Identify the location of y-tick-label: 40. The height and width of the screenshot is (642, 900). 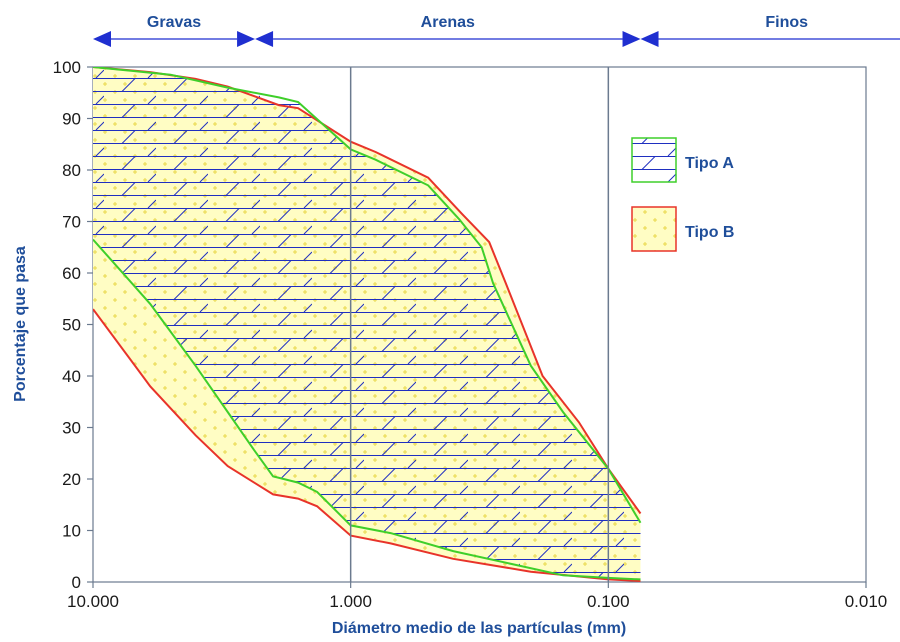
(71, 376).